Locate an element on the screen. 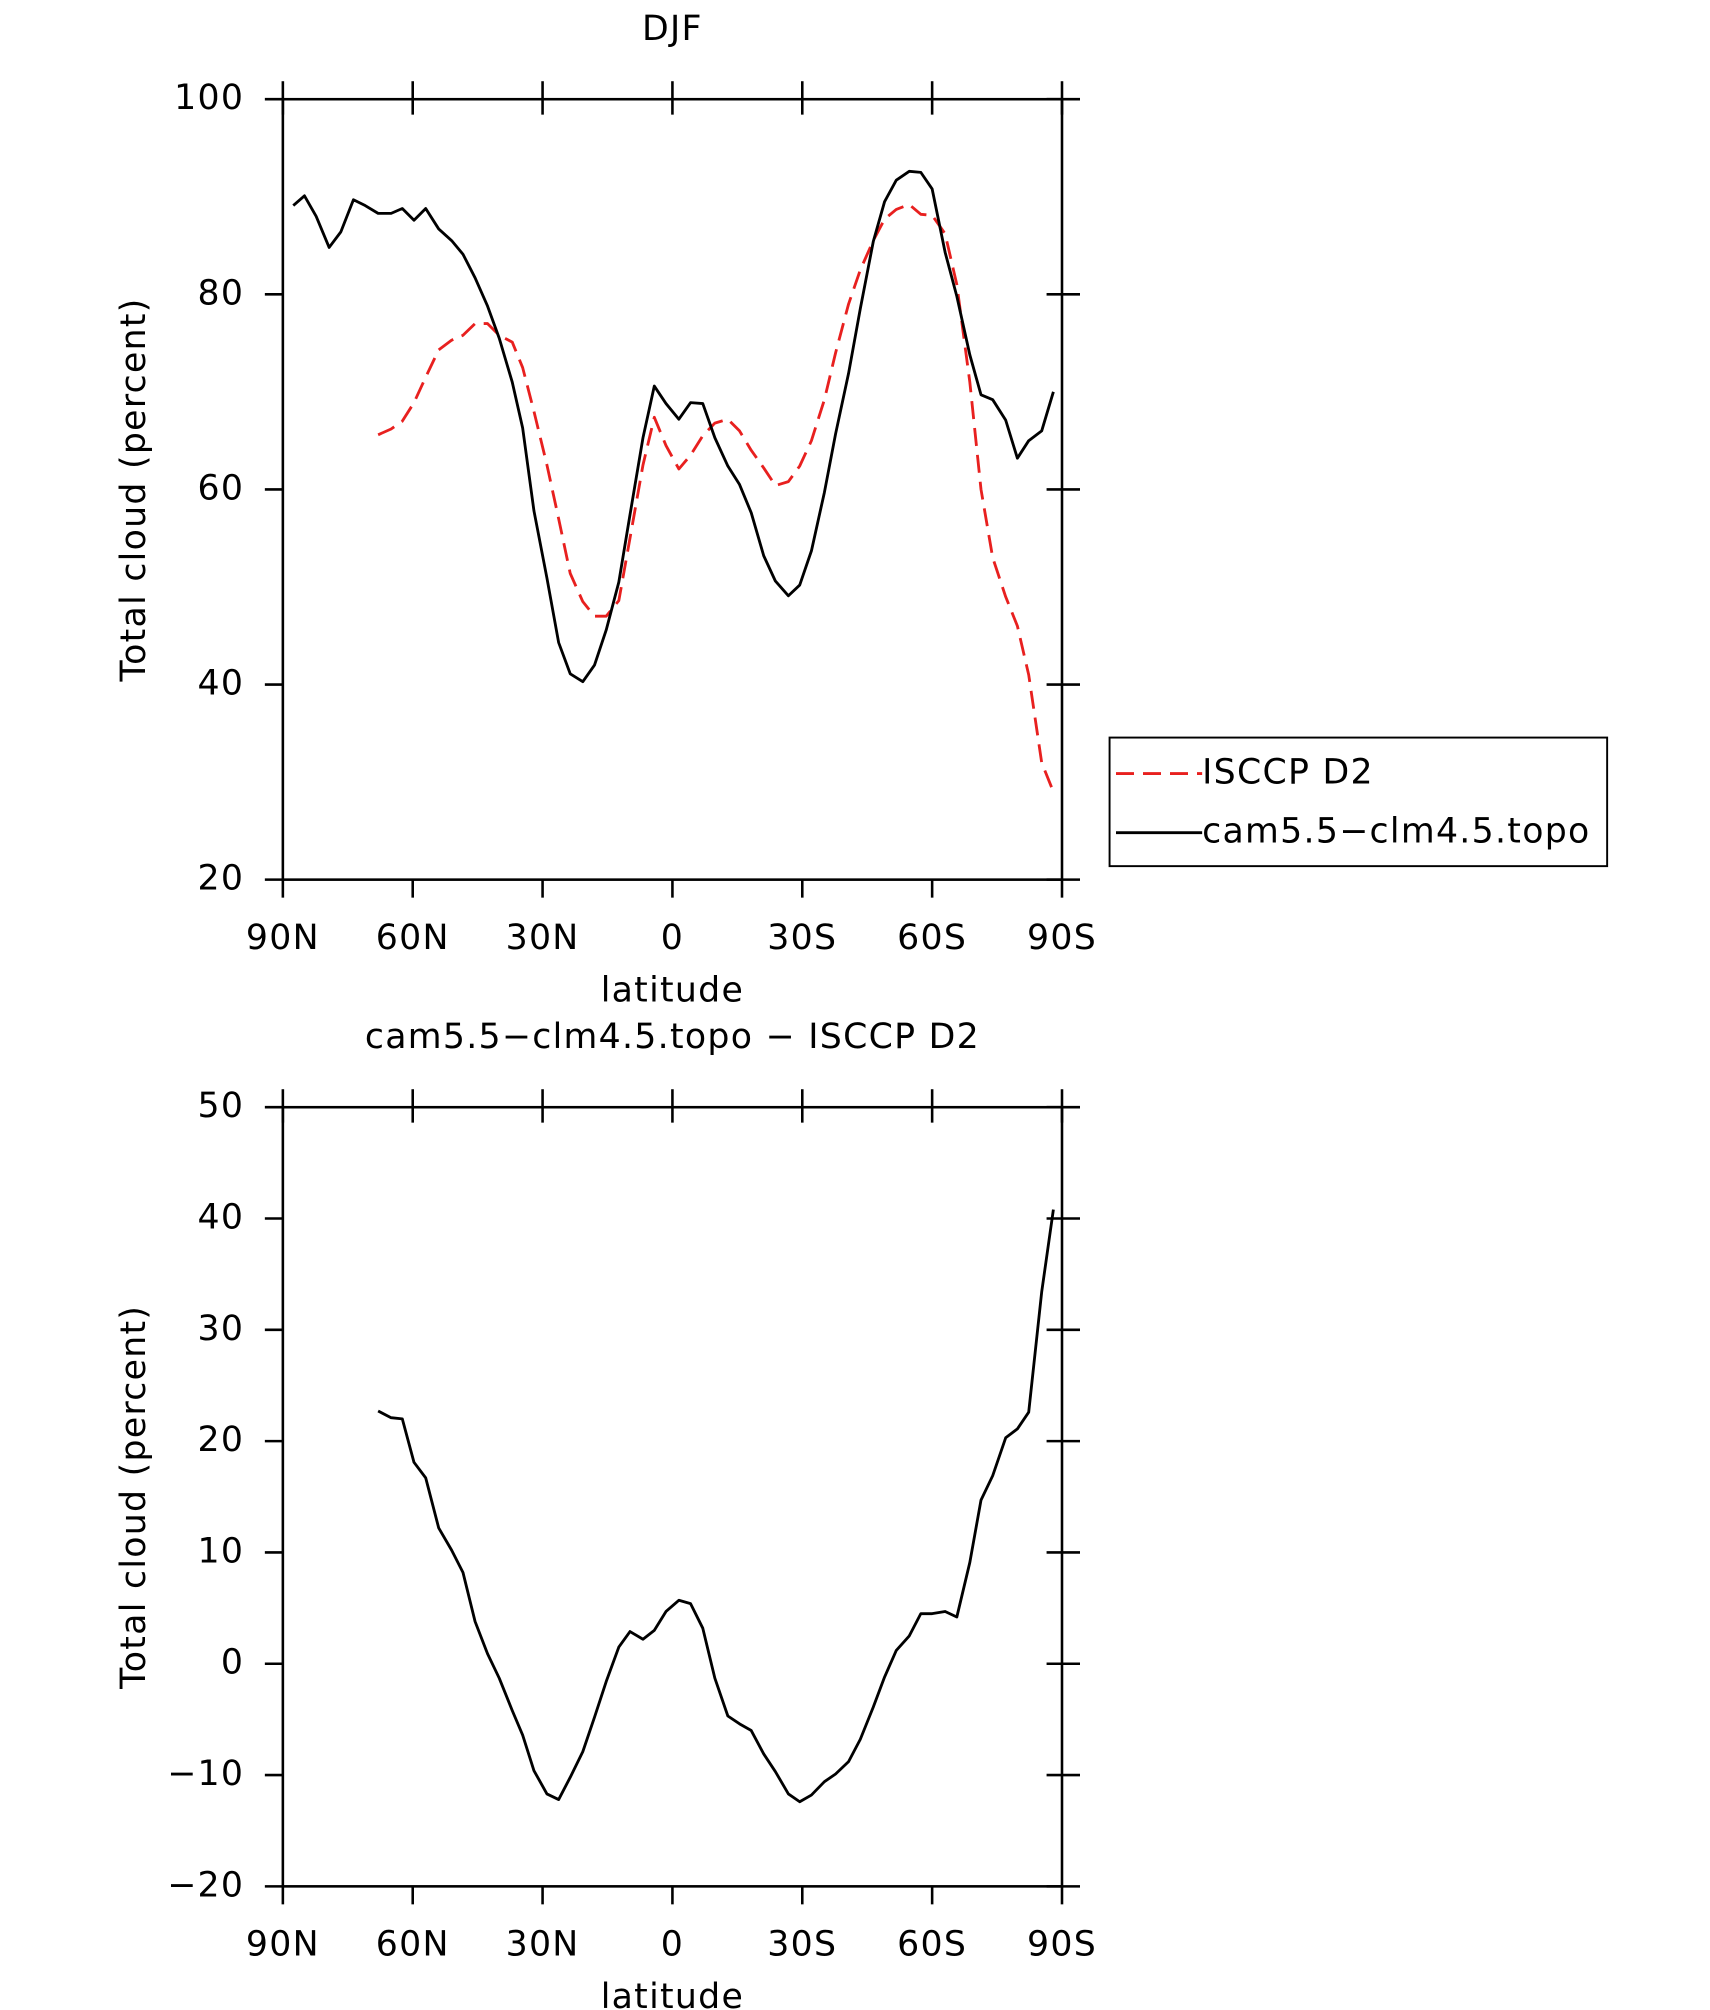 The image size is (1710, 2010). chart-title: cam5.5−clm4.5.topo − ISCCP D2 is located at coordinates (672, 1037).